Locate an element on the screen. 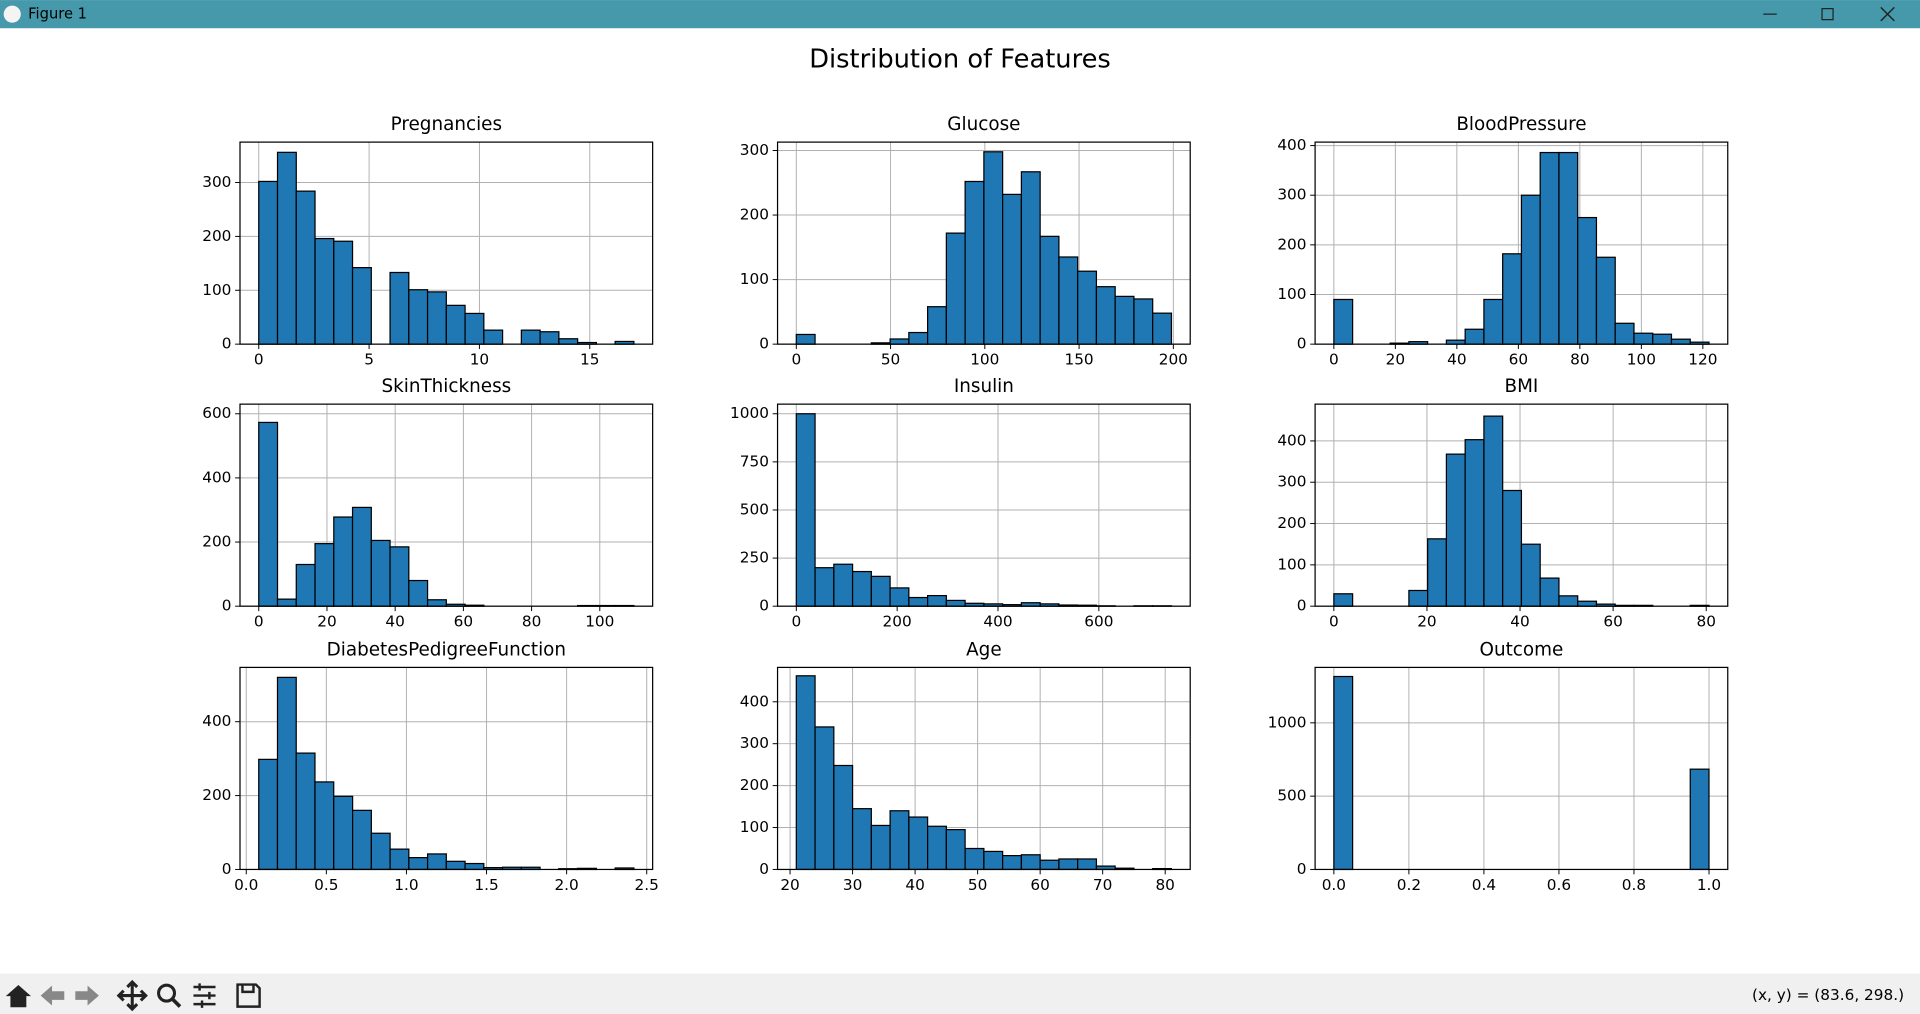 This screenshot has height=1014, width=1920. subplot-title: Pregnancies is located at coordinates (446, 124).